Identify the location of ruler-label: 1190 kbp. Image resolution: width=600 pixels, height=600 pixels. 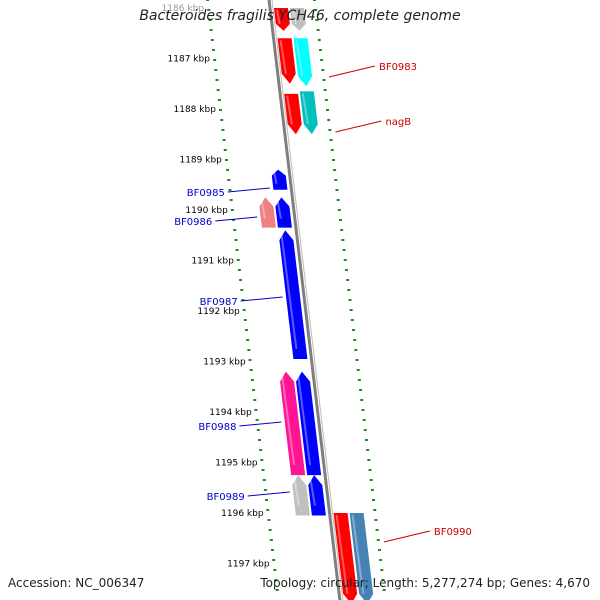
(206, 211).